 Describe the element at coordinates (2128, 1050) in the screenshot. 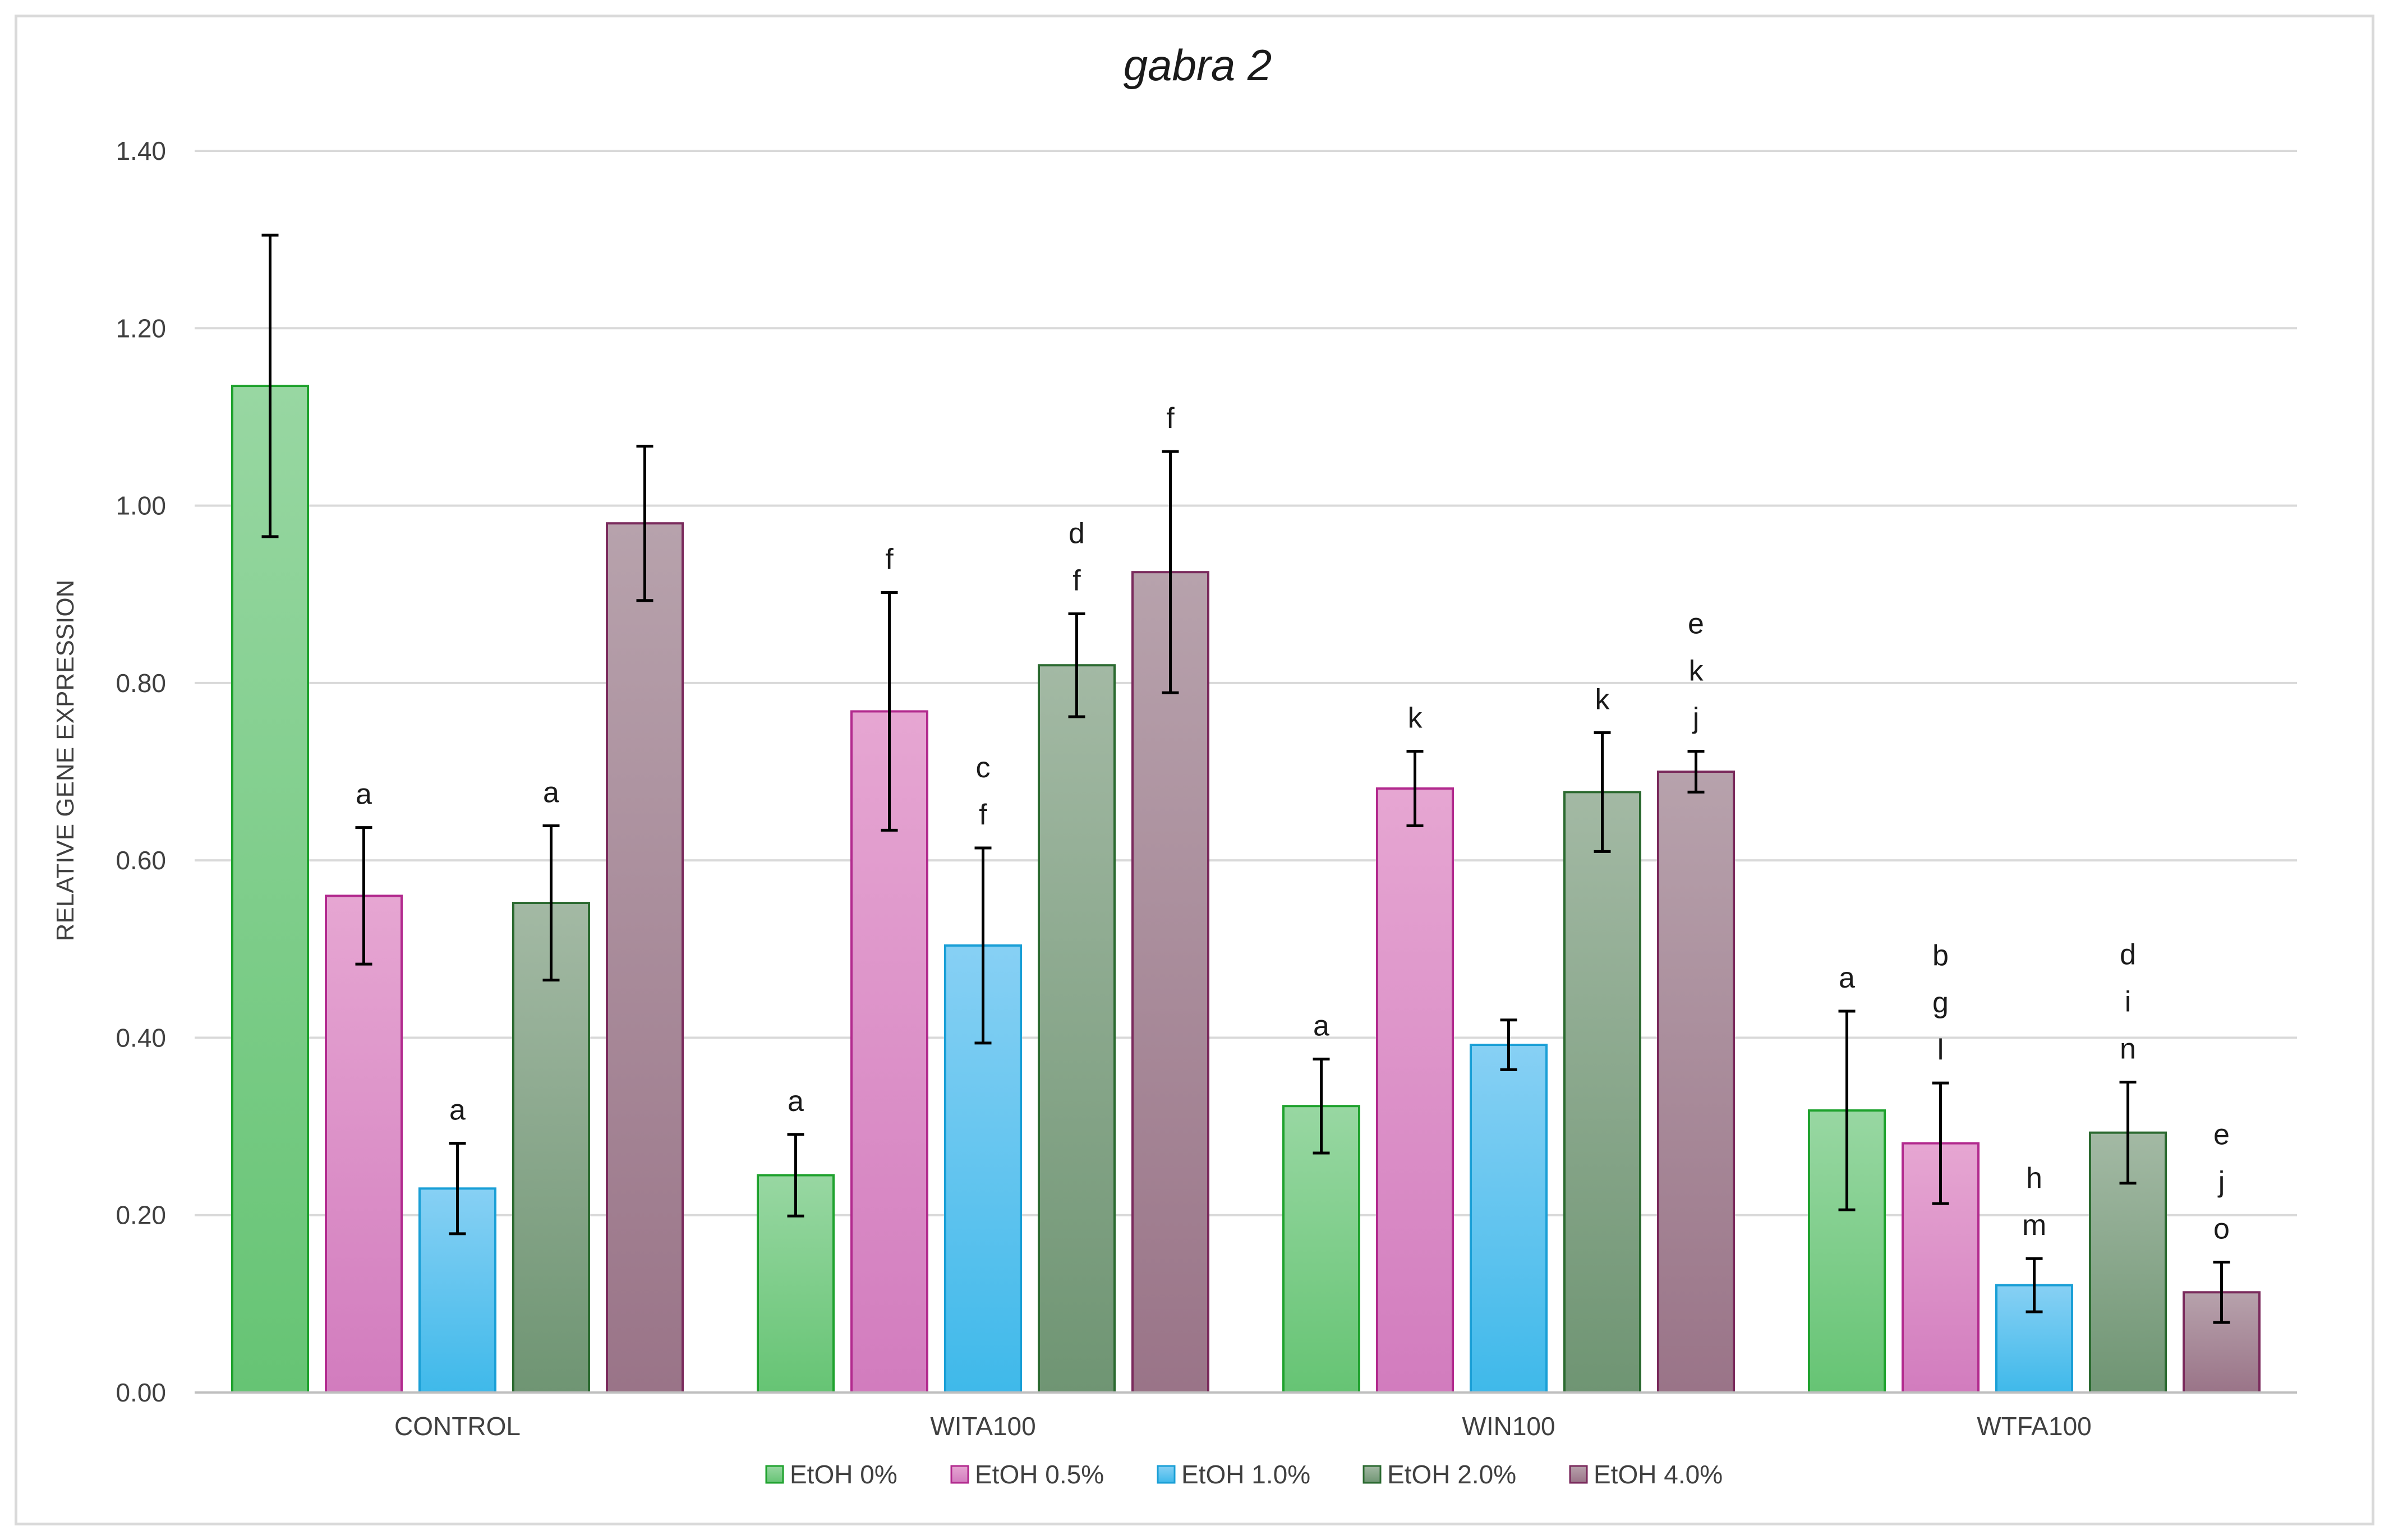

I see `significance-letter: n` at that location.